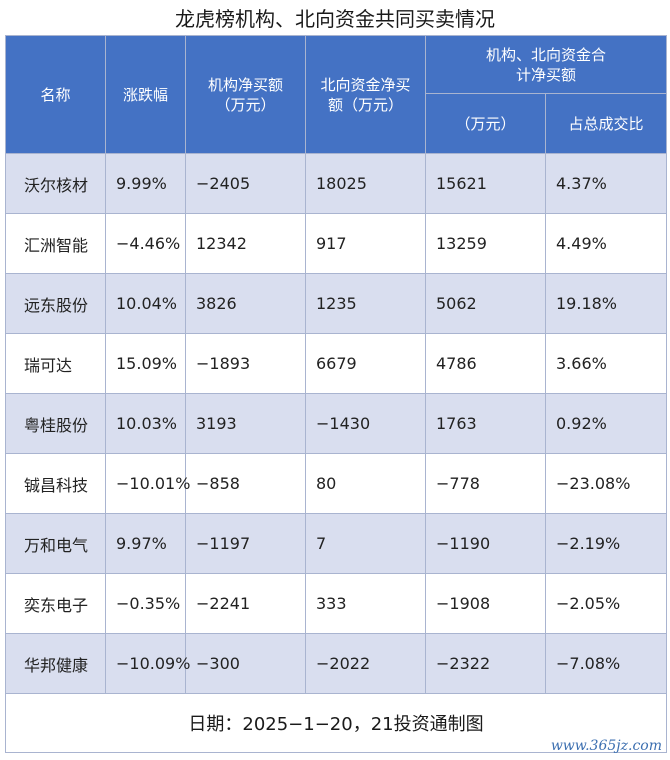 The width and height of the screenshot is (670, 760). I want to click on cell-name: 粤桂股份, so click(55, 423).